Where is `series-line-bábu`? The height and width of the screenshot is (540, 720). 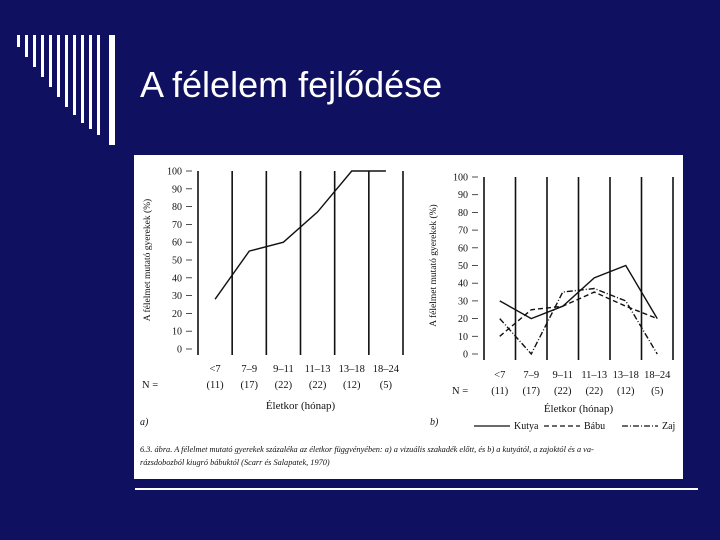
series-line-bábu is located at coordinates (578, 314).